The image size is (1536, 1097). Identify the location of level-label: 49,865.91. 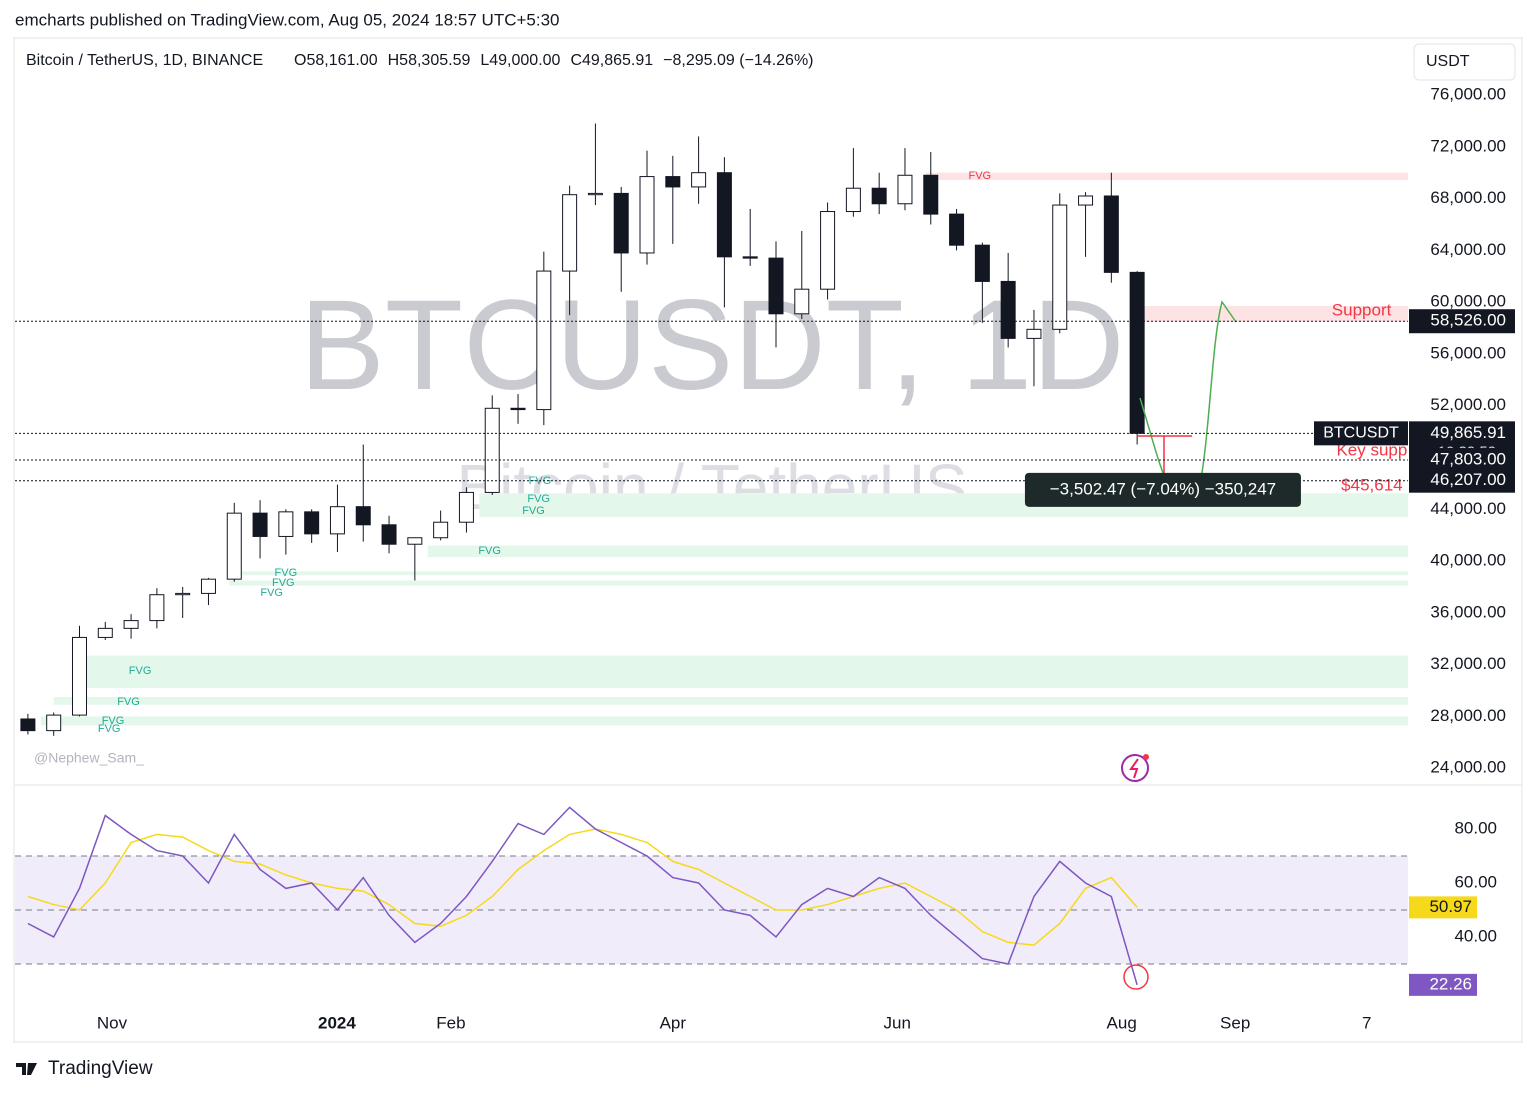
(1468, 432).